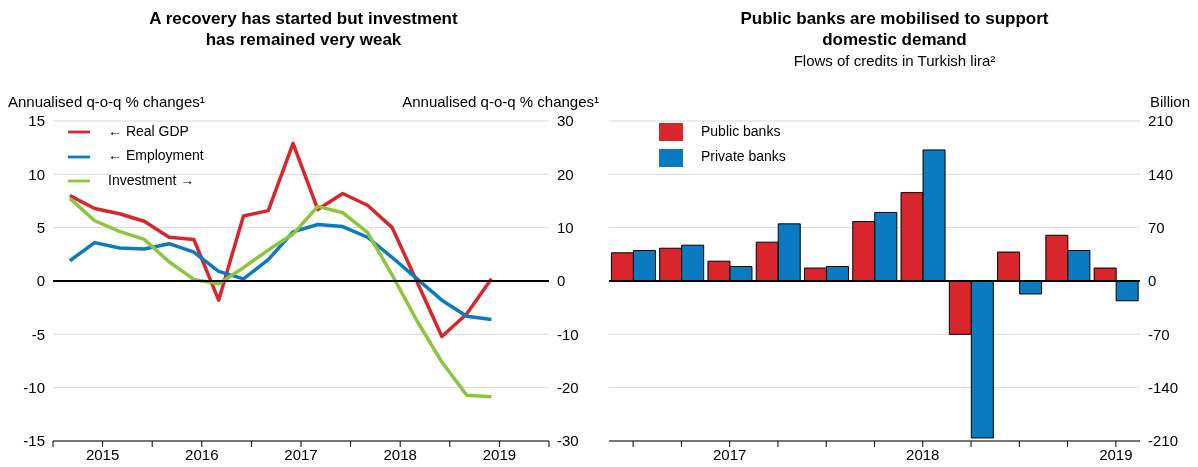 Image resolution: width=1198 pixels, height=467 pixels. I want to click on y2-tick-label: -30, so click(568, 441).